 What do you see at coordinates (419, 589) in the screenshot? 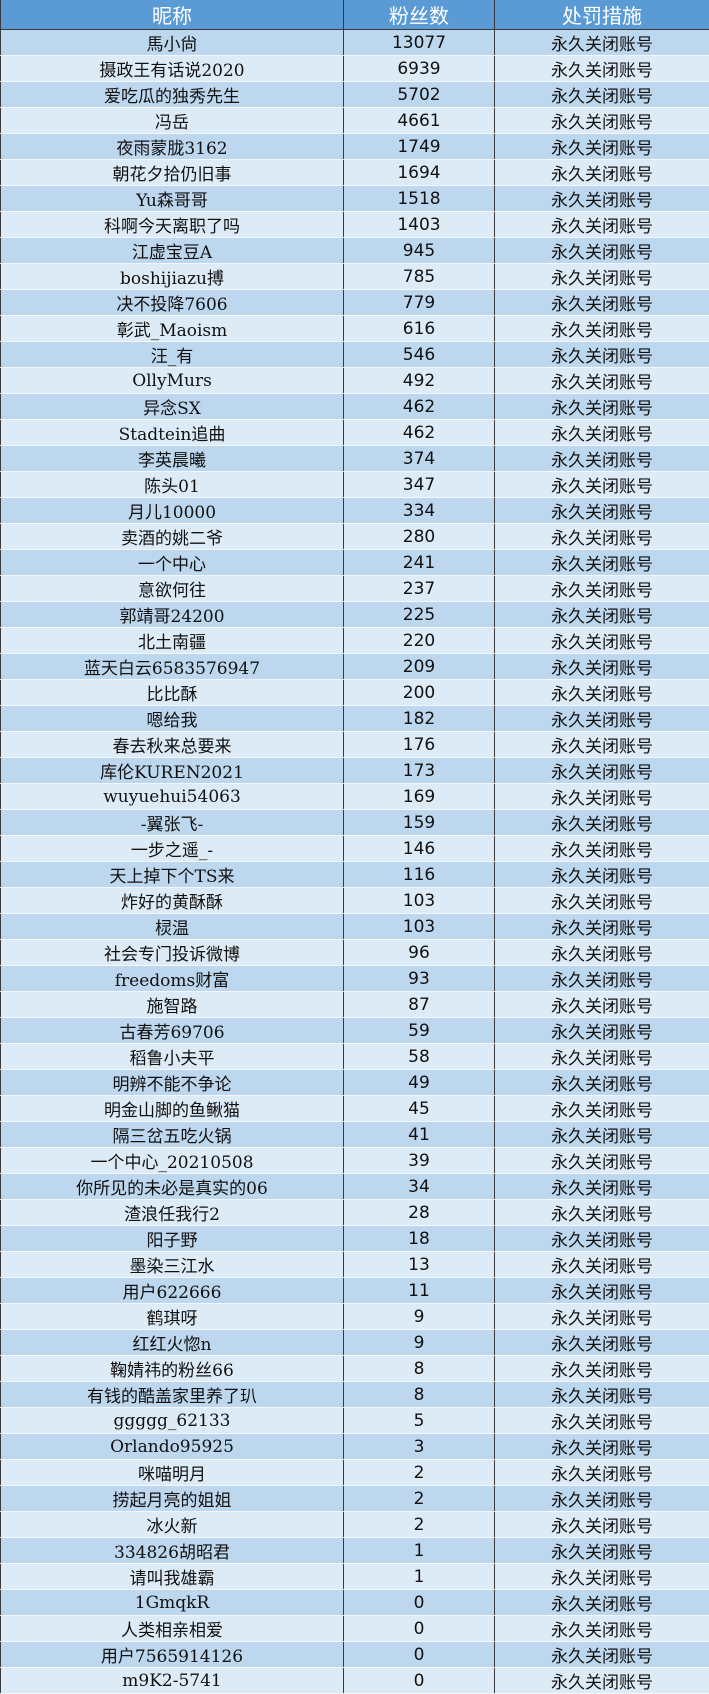
I see `followers-cell: 237` at bounding box center [419, 589].